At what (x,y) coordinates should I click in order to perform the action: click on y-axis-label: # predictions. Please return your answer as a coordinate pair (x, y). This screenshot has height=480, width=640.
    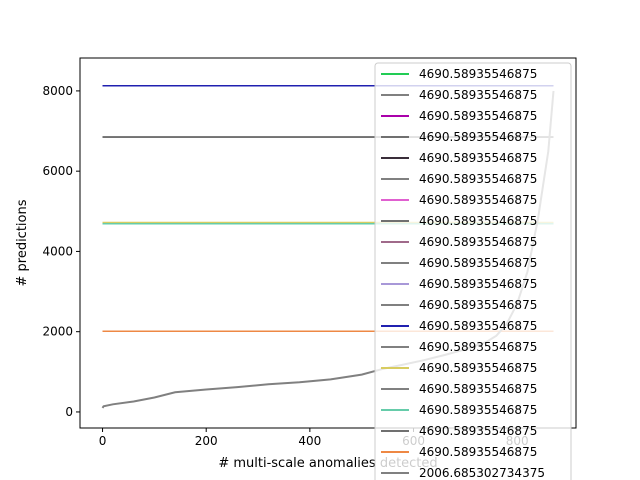
    Looking at the image, I should click on (22, 242).